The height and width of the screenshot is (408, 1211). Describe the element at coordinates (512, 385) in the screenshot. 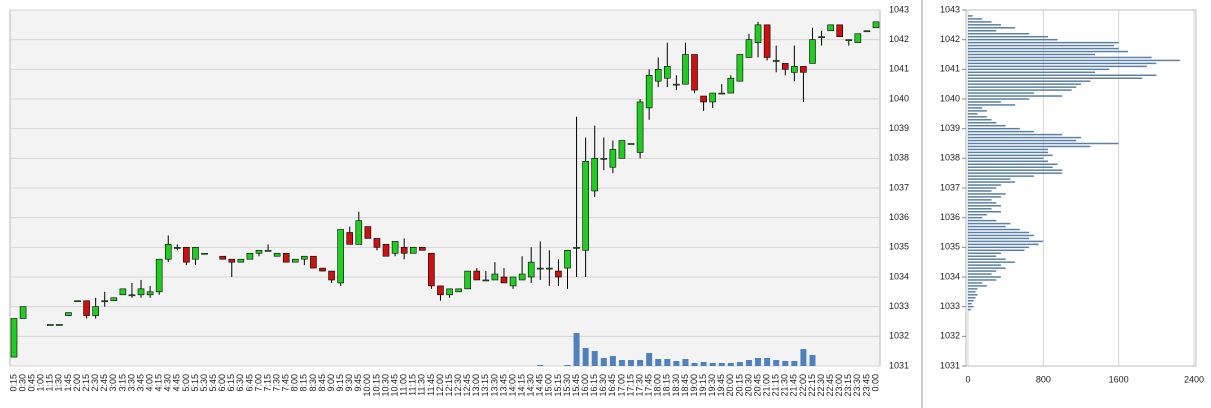

I see `x-tick-label: 14:00` at that location.